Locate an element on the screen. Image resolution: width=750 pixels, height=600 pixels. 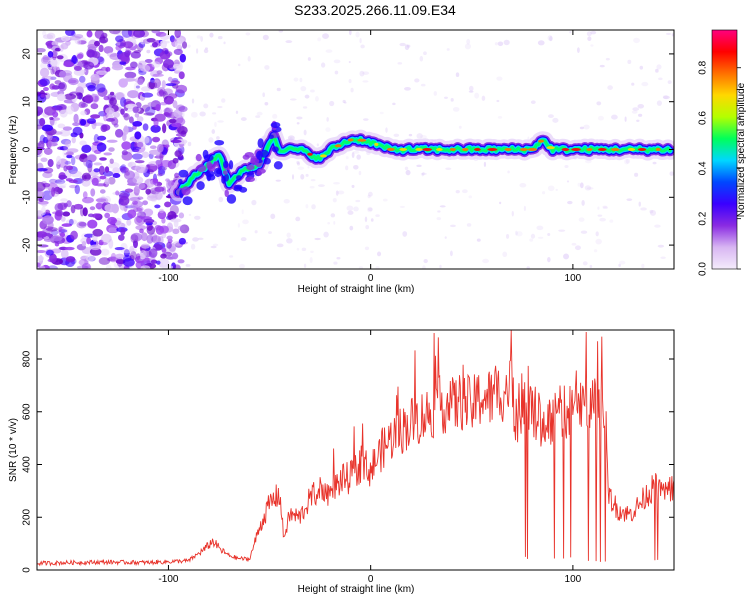
colorbar-frame is located at coordinates (724, 149).